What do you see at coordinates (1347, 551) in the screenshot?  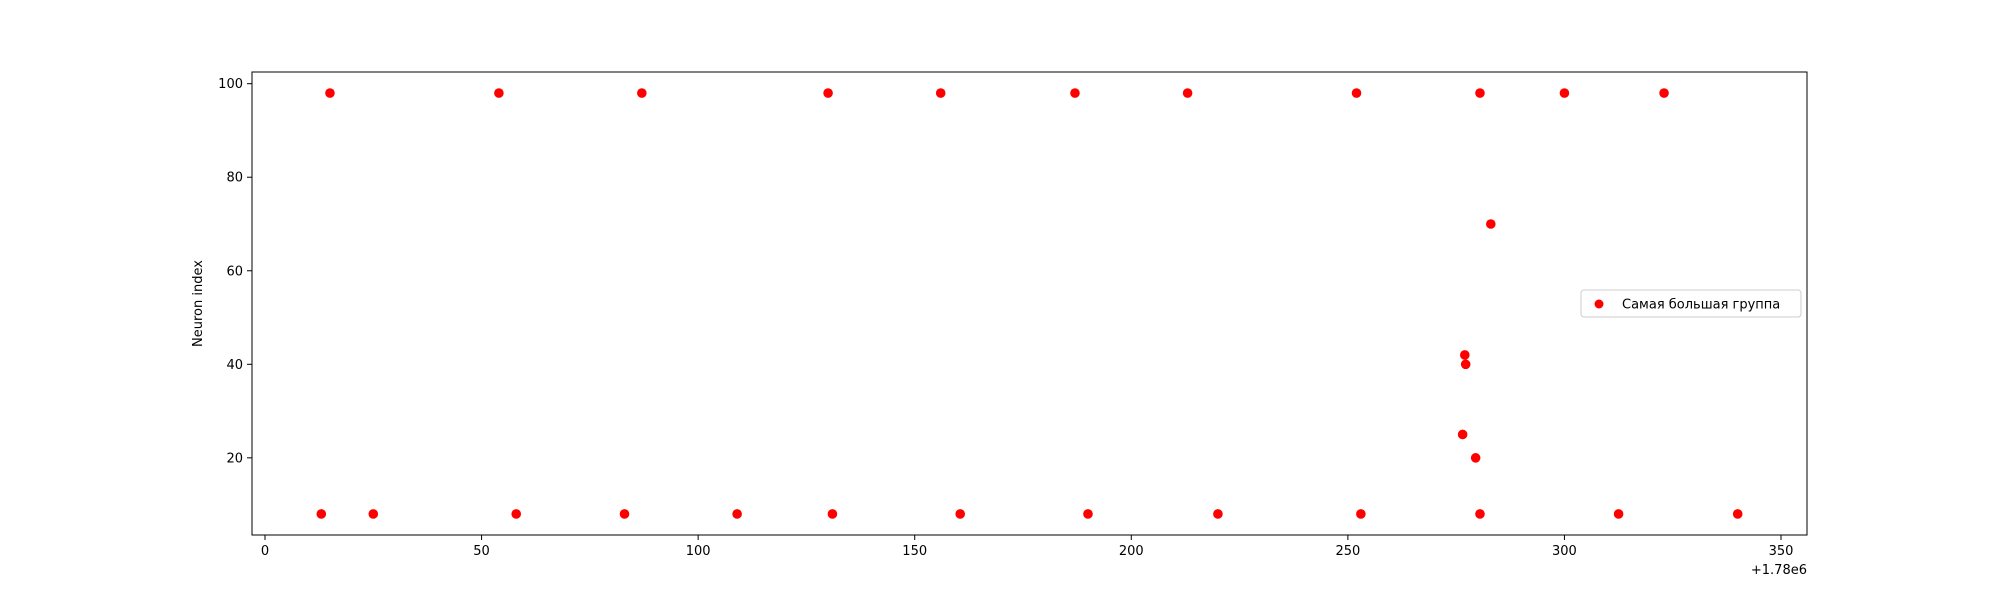 I see `x-tick-label: 250` at bounding box center [1347, 551].